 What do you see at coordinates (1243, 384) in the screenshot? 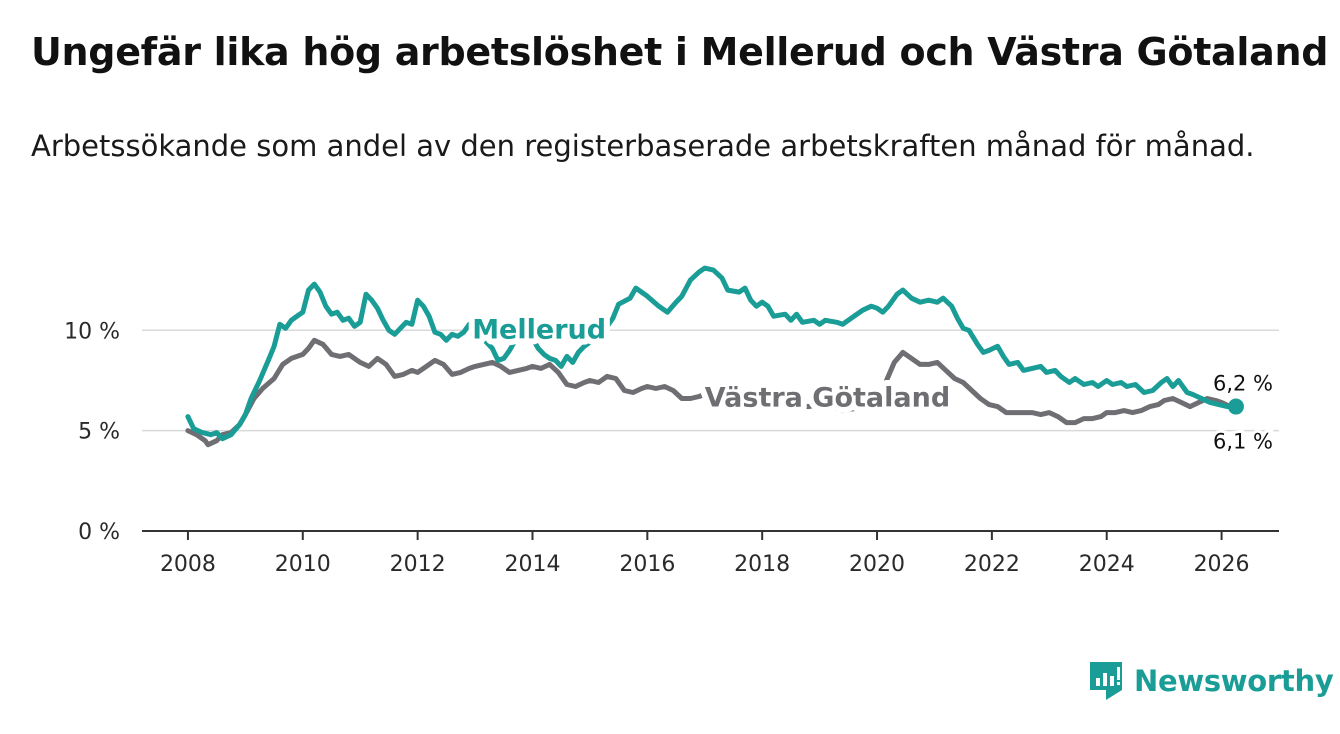
I see `end-value-label-mellerud: 6,2 %` at bounding box center [1243, 384].